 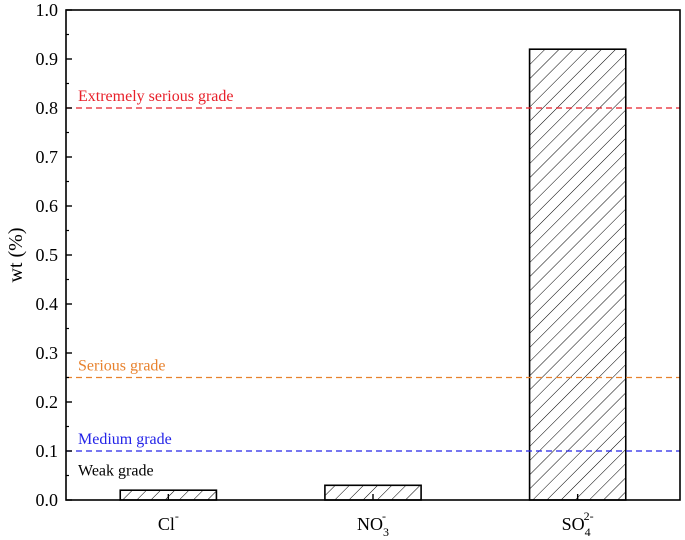 I want to click on x-tick-label: Cl-, so click(x=168, y=521).